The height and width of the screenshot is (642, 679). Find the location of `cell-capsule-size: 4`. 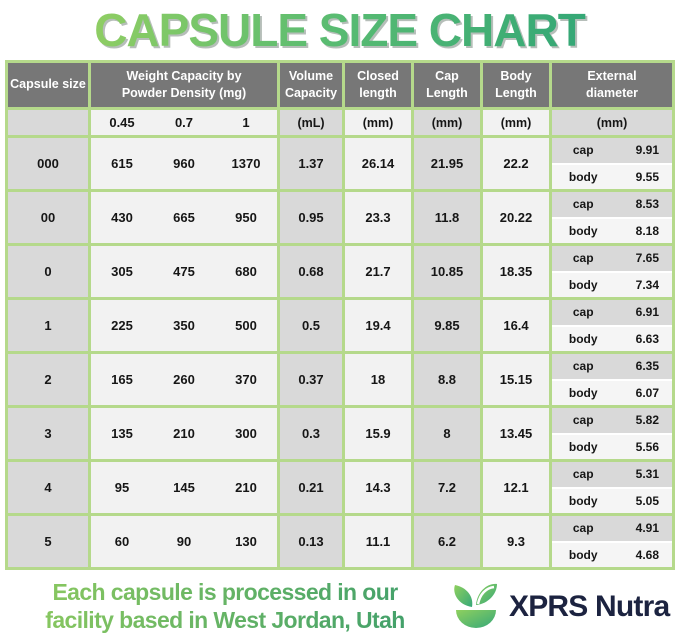

cell-capsule-size: 4 is located at coordinates (48, 488).